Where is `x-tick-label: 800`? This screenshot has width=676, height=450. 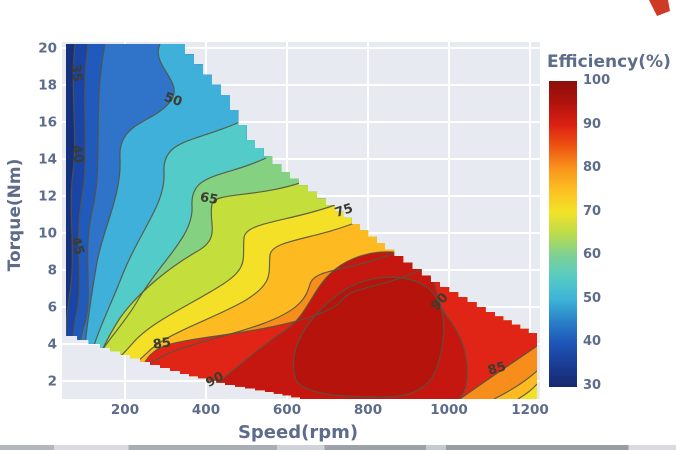 x-tick-label: 800 is located at coordinates (368, 410).